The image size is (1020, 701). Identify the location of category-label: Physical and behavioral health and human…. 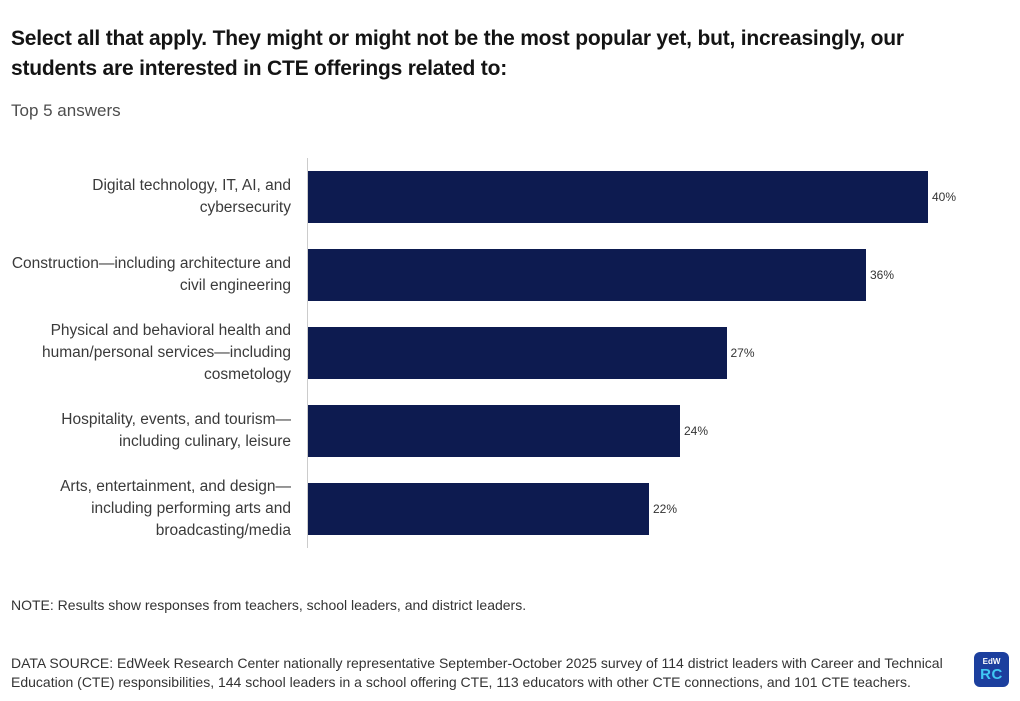
(166, 352).